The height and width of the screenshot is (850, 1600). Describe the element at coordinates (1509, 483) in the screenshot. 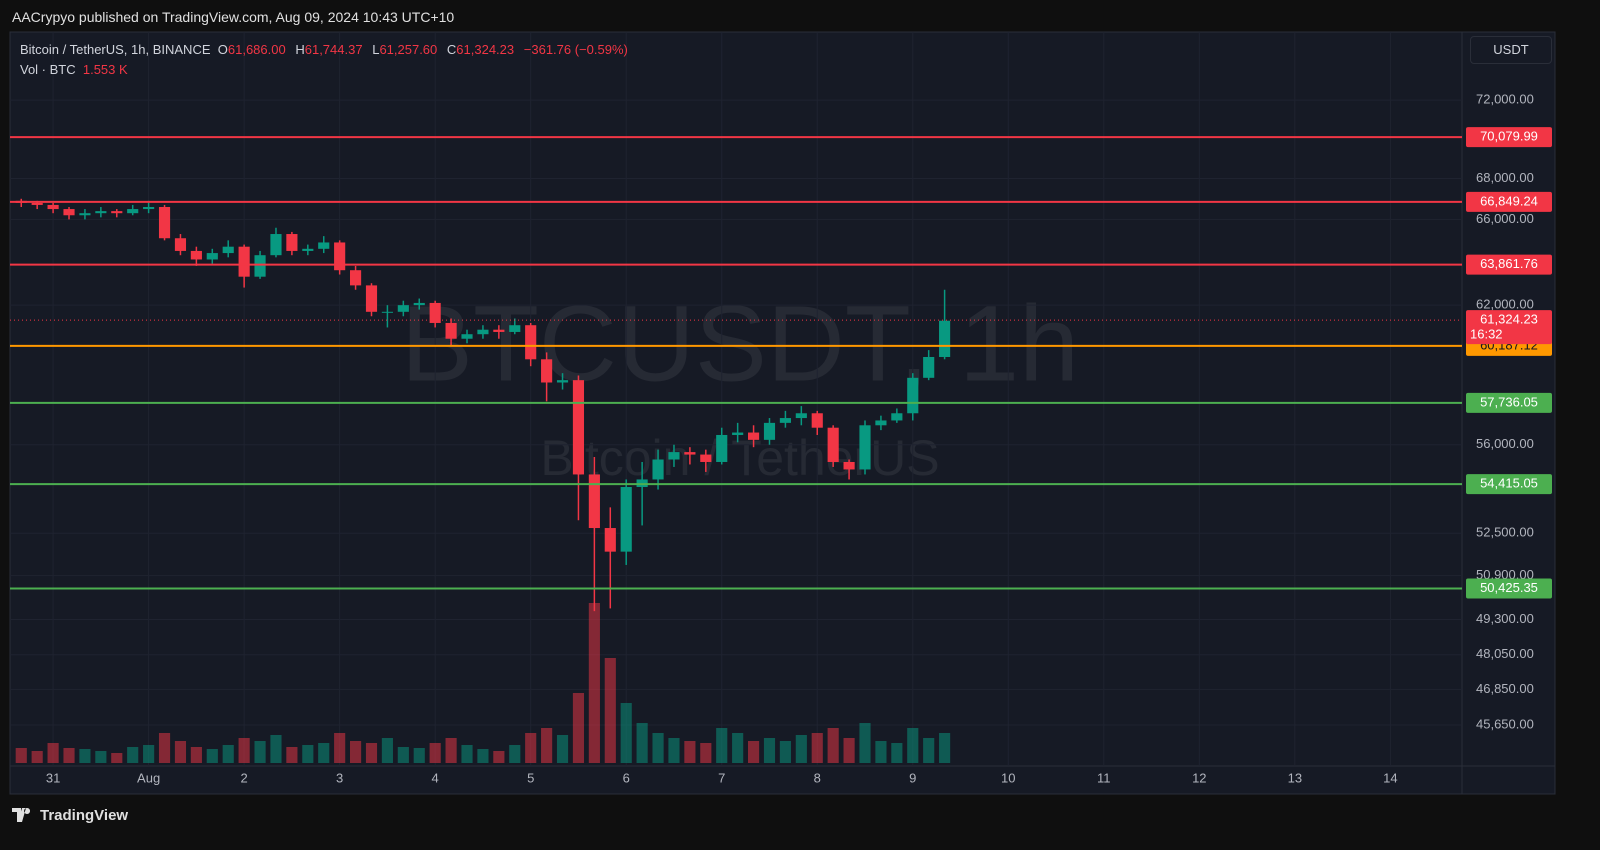

I see `level-label: 54,415.05` at that location.